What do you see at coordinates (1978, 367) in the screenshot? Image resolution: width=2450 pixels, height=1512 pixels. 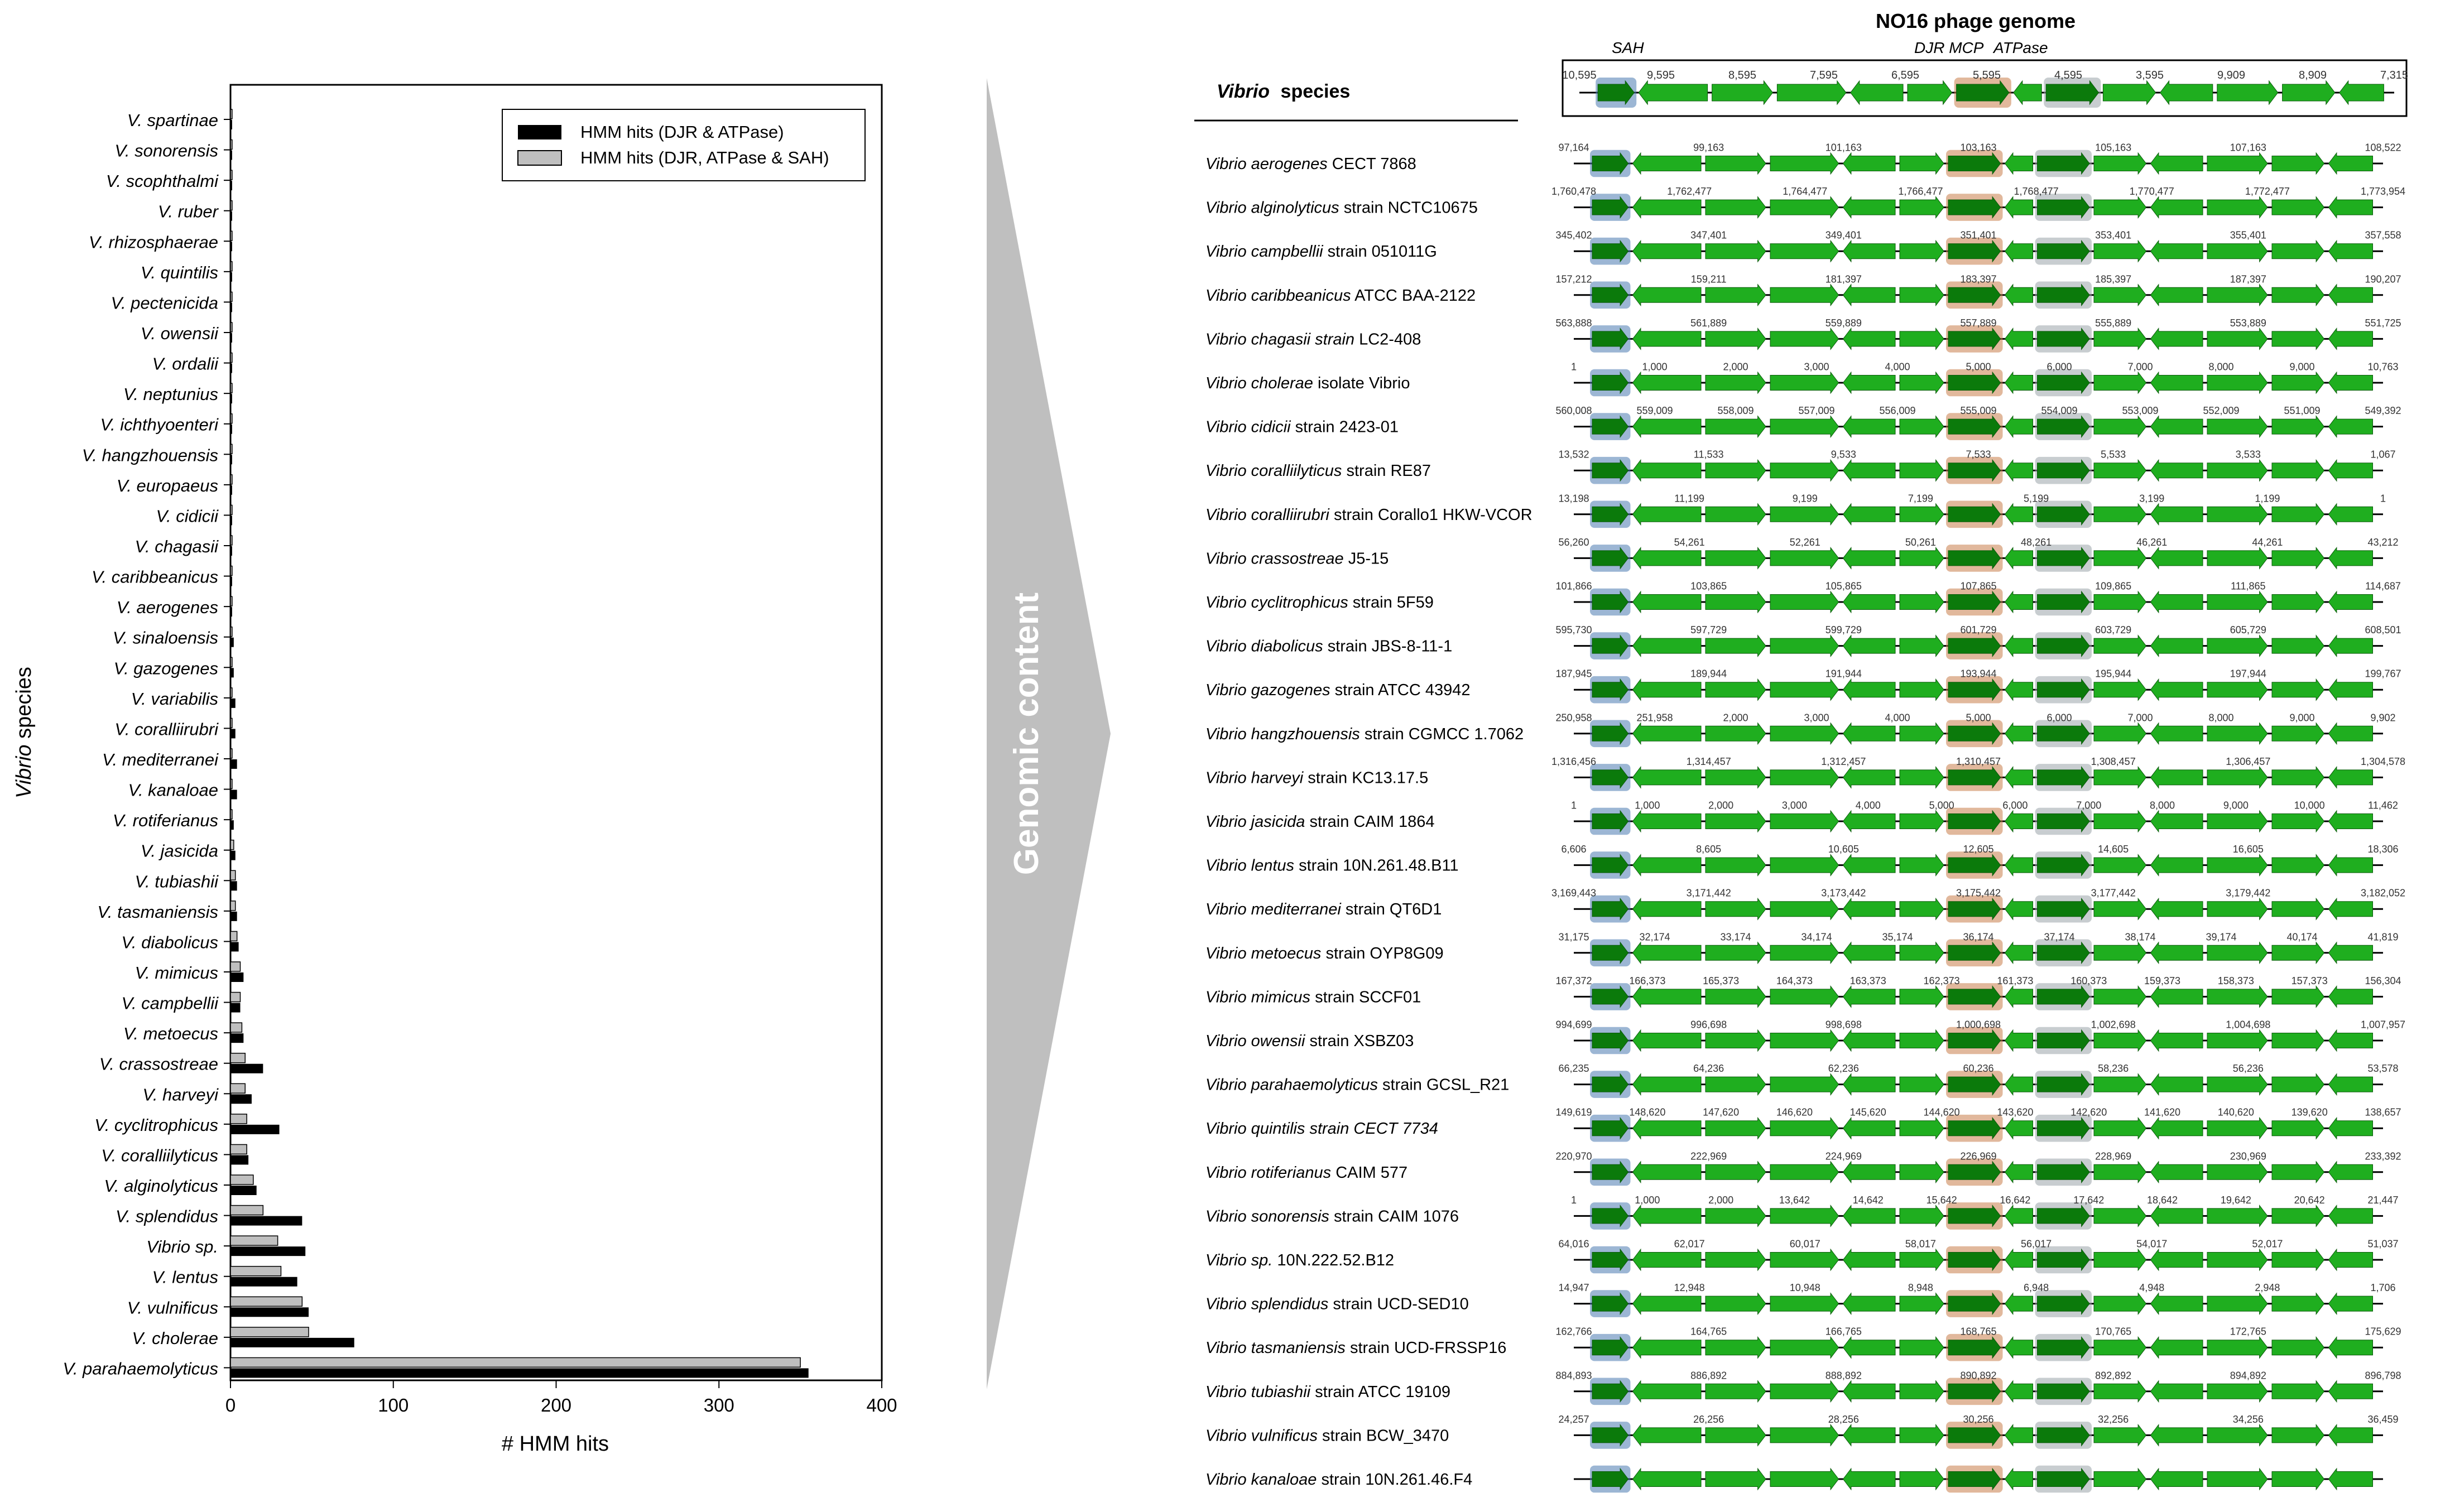 I see `coordinate-label: 5,000` at bounding box center [1978, 367].